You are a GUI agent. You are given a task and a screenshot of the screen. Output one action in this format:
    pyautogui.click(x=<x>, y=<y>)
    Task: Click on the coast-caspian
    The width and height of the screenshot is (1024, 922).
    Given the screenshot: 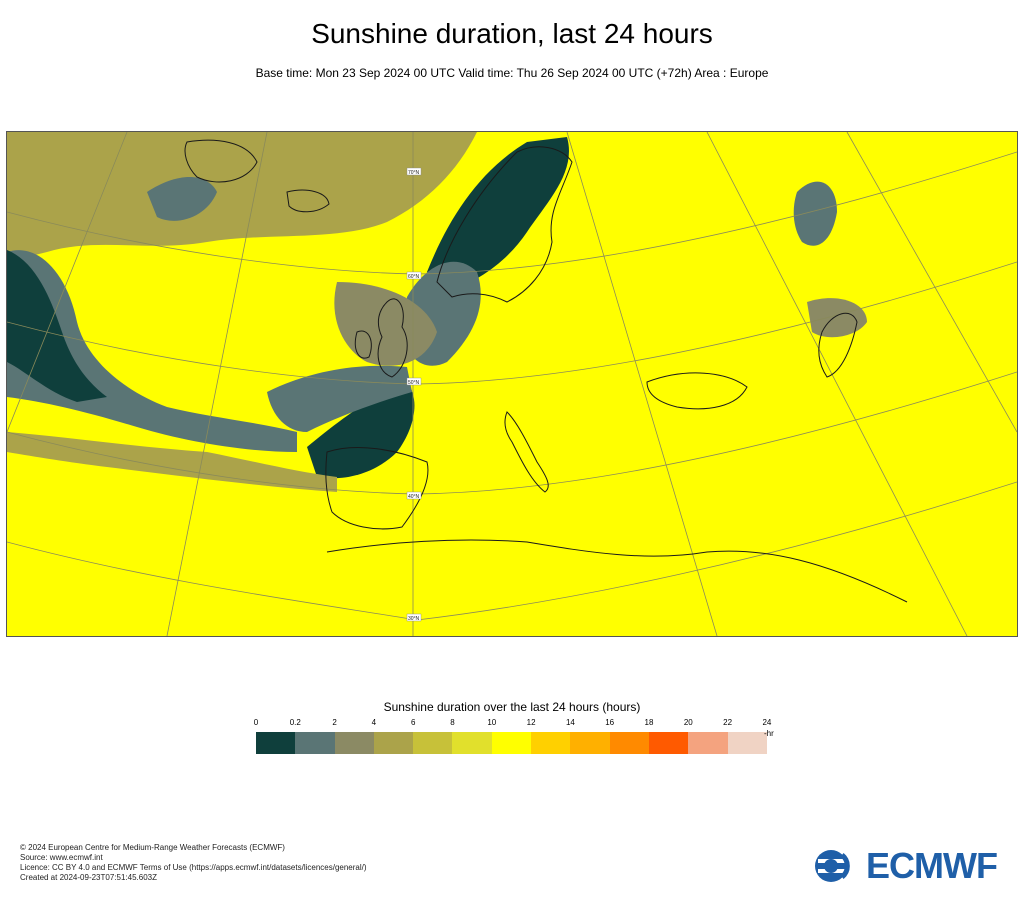 What is the action you would take?
    pyautogui.click(x=838, y=345)
    